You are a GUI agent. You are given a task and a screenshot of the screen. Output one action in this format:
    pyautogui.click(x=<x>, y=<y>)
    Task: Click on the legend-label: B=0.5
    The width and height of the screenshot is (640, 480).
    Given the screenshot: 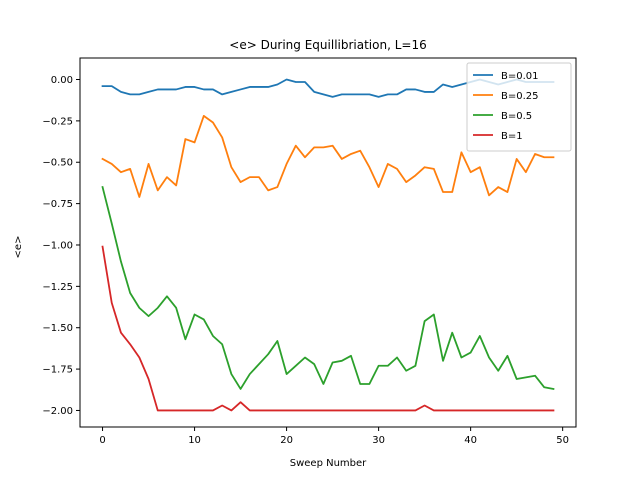 What is the action you would take?
    pyautogui.click(x=516, y=116)
    